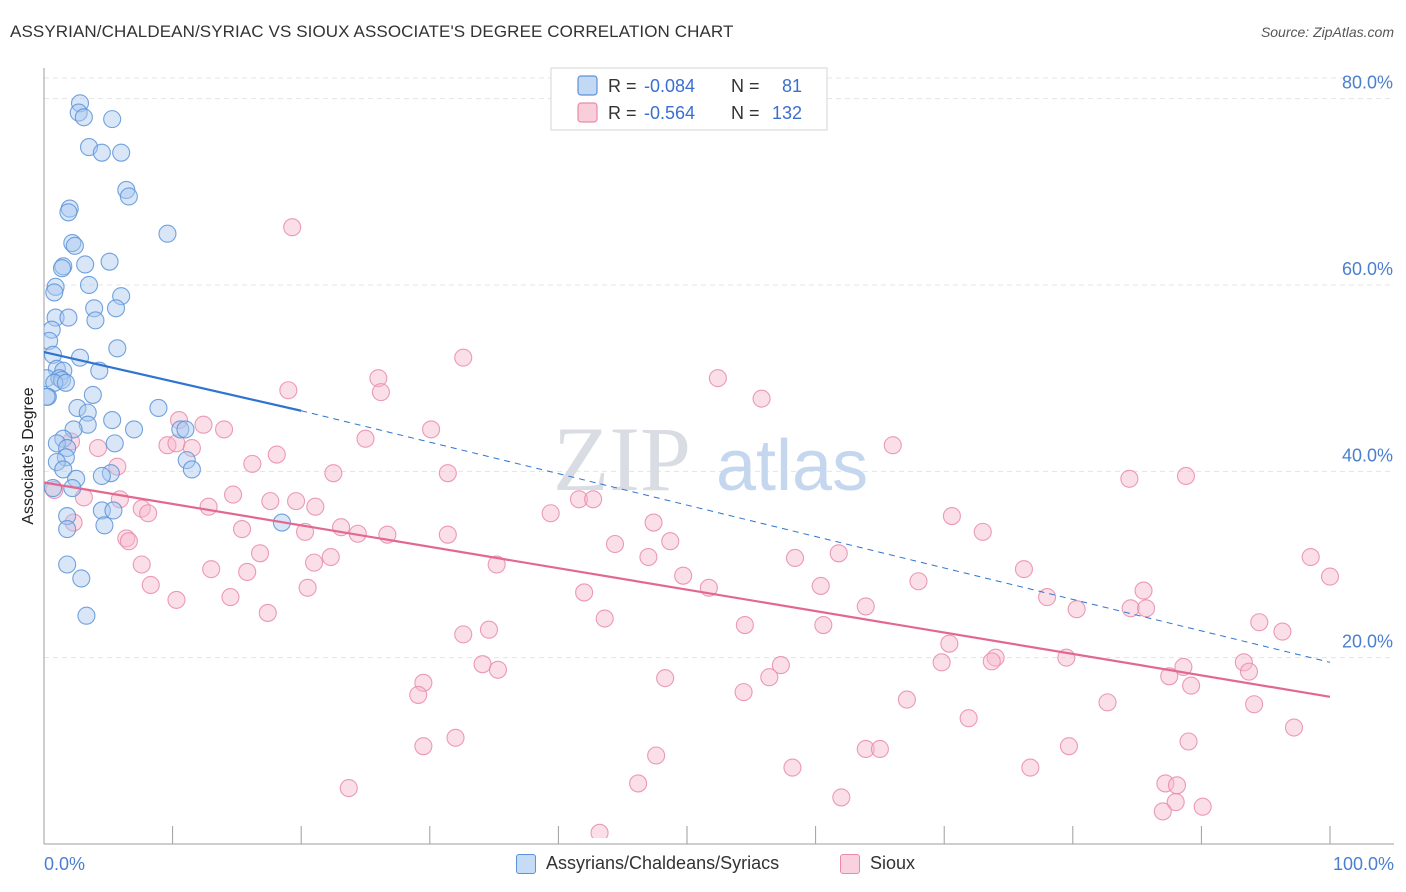 The image size is (1406, 892). I want to click on legend-n-value-blue: 81, so click(792, 86).